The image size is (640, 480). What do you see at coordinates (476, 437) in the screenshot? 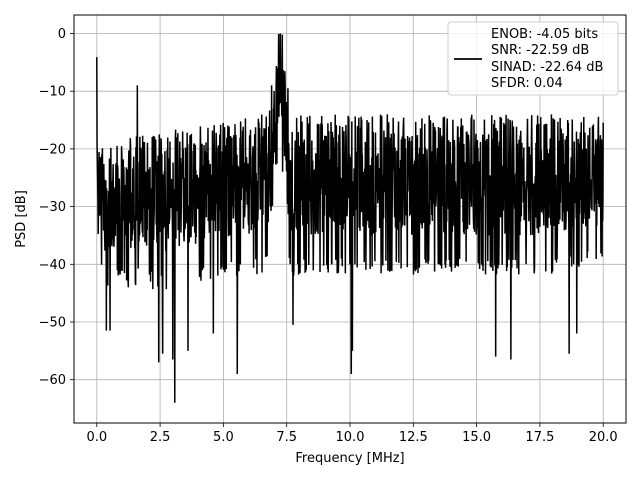
I see `x-tick-label: 15.0` at bounding box center [476, 437].